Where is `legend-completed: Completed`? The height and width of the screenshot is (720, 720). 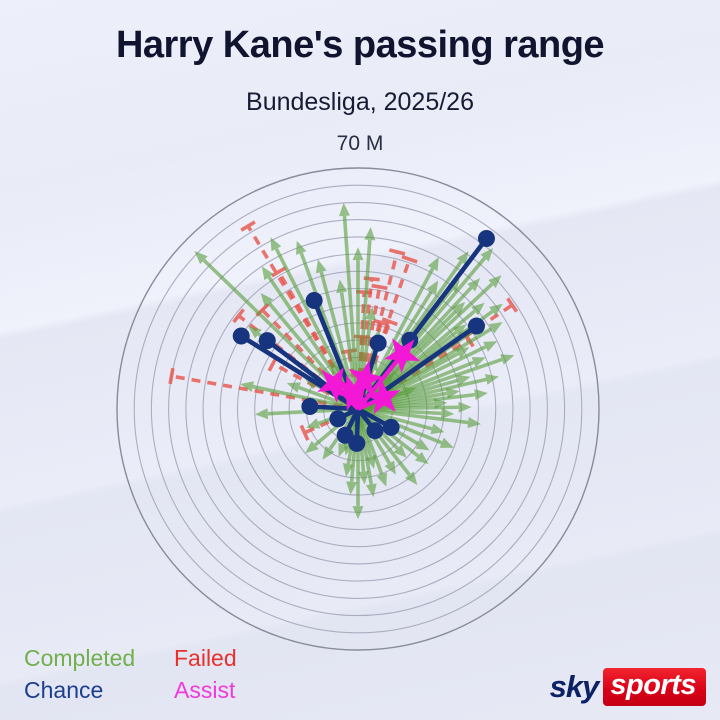 legend-completed: Completed is located at coordinates (80, 658).